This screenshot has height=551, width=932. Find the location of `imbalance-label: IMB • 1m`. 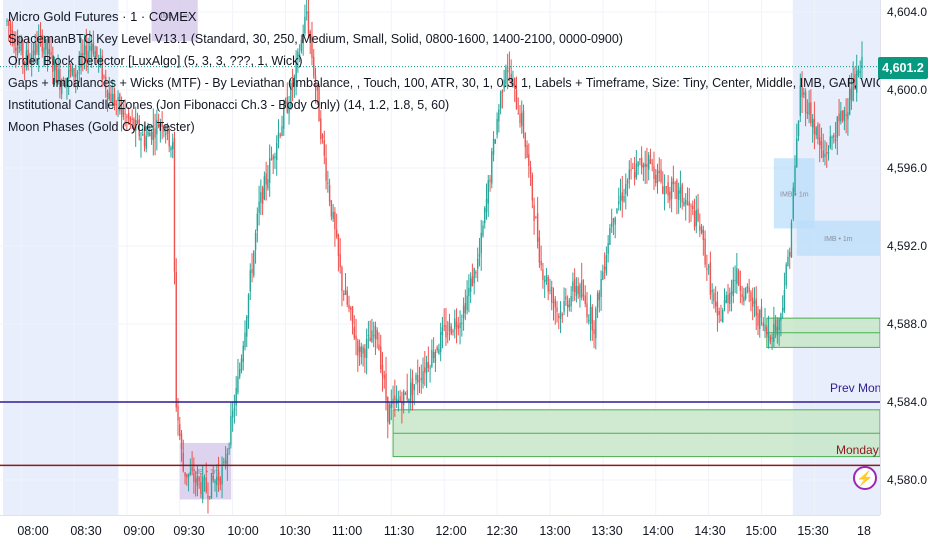

imbalance-label: IMB • 1m is located at coordinates (205, 472).